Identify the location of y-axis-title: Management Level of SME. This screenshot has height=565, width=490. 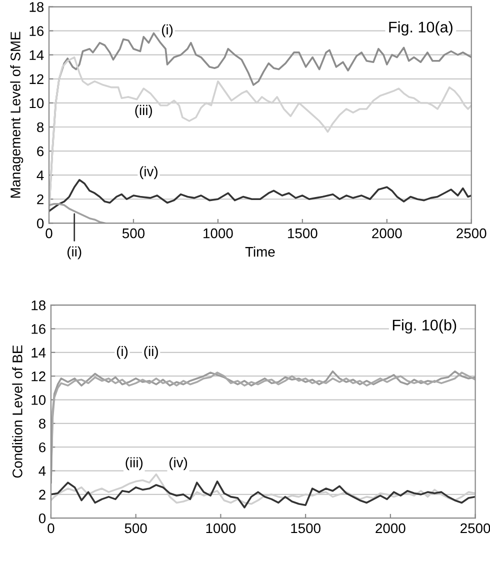
(17, 115).